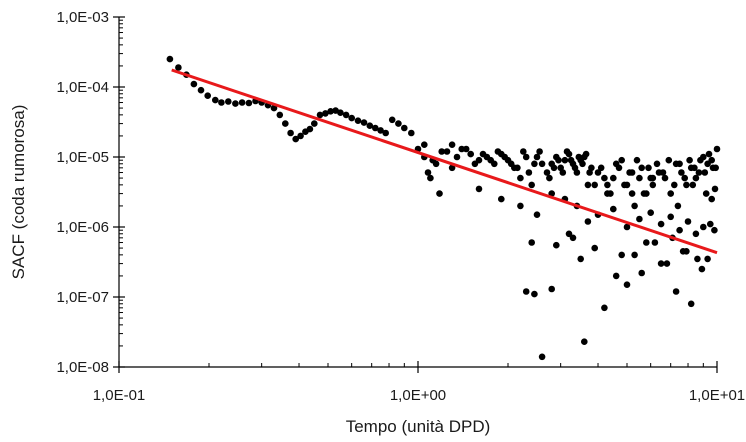 This screenshot has width=746, height=442. Describe the element at coordinates (418, 426) in the screenshot. I see `x-axis-title: Tempo (unità DPD)` at that location.